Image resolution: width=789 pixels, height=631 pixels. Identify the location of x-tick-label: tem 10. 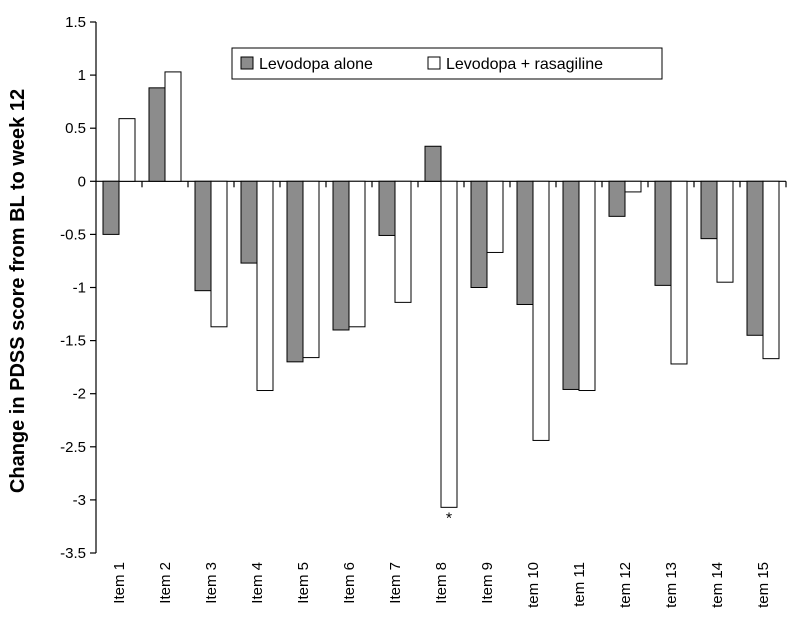
(533, 585).